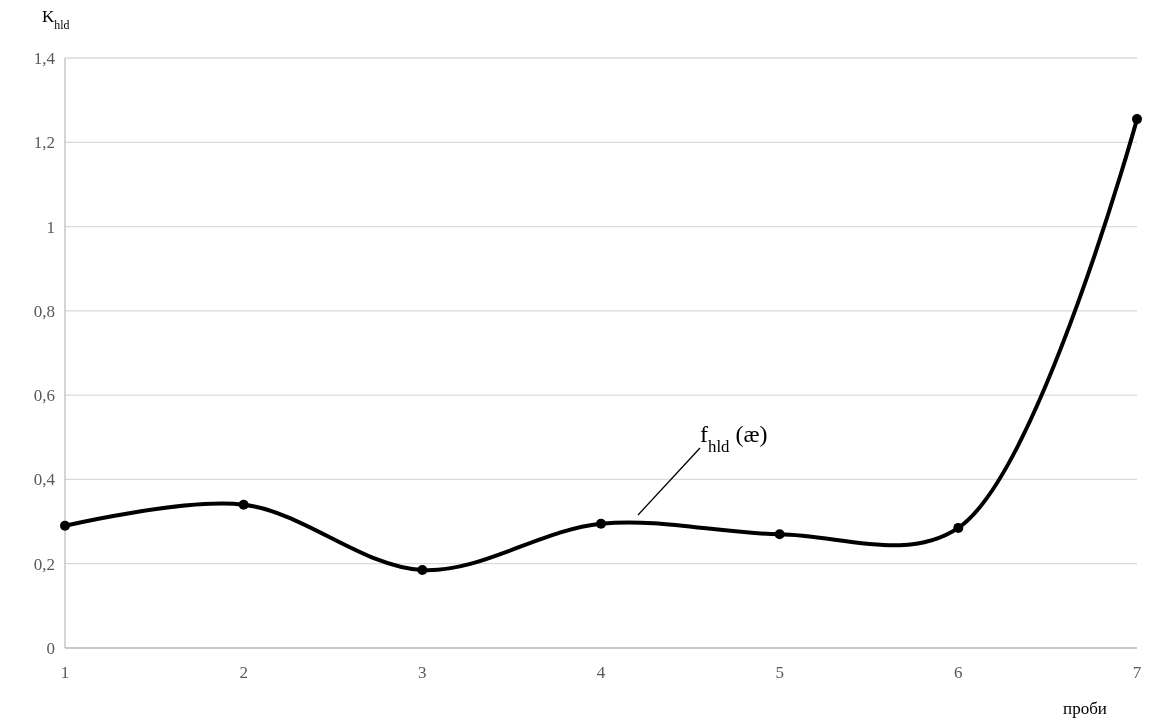  I want to click on x-tick-label: 7, so click(1137, 672).